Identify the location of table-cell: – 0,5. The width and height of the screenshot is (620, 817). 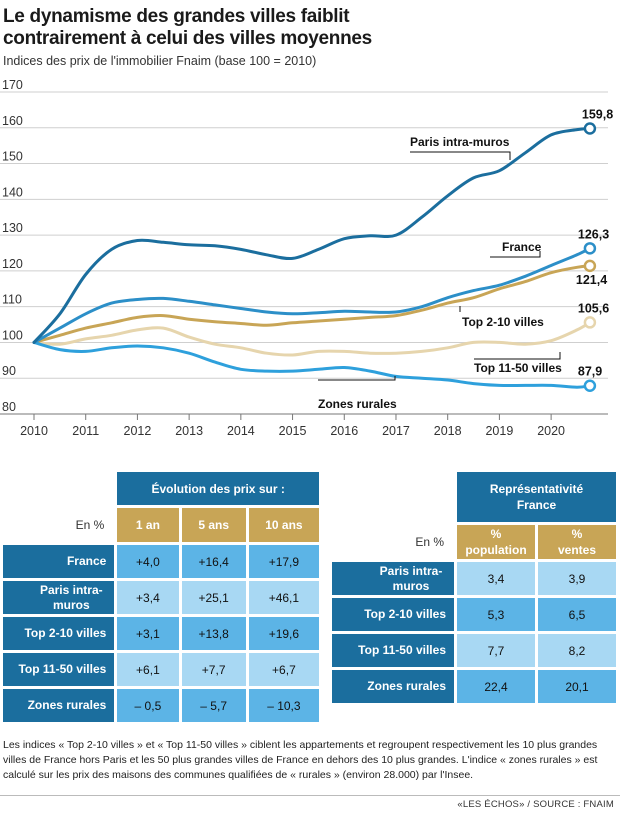
(148, 705).